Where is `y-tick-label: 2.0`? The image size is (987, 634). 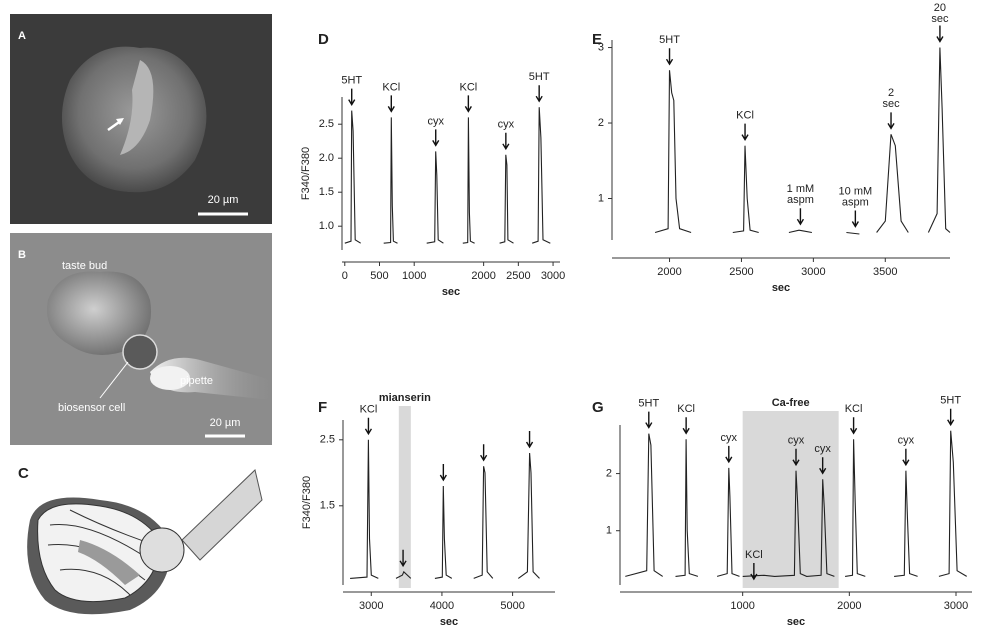 y-tick-label: 2.0 is located at coordinates (326, 158).